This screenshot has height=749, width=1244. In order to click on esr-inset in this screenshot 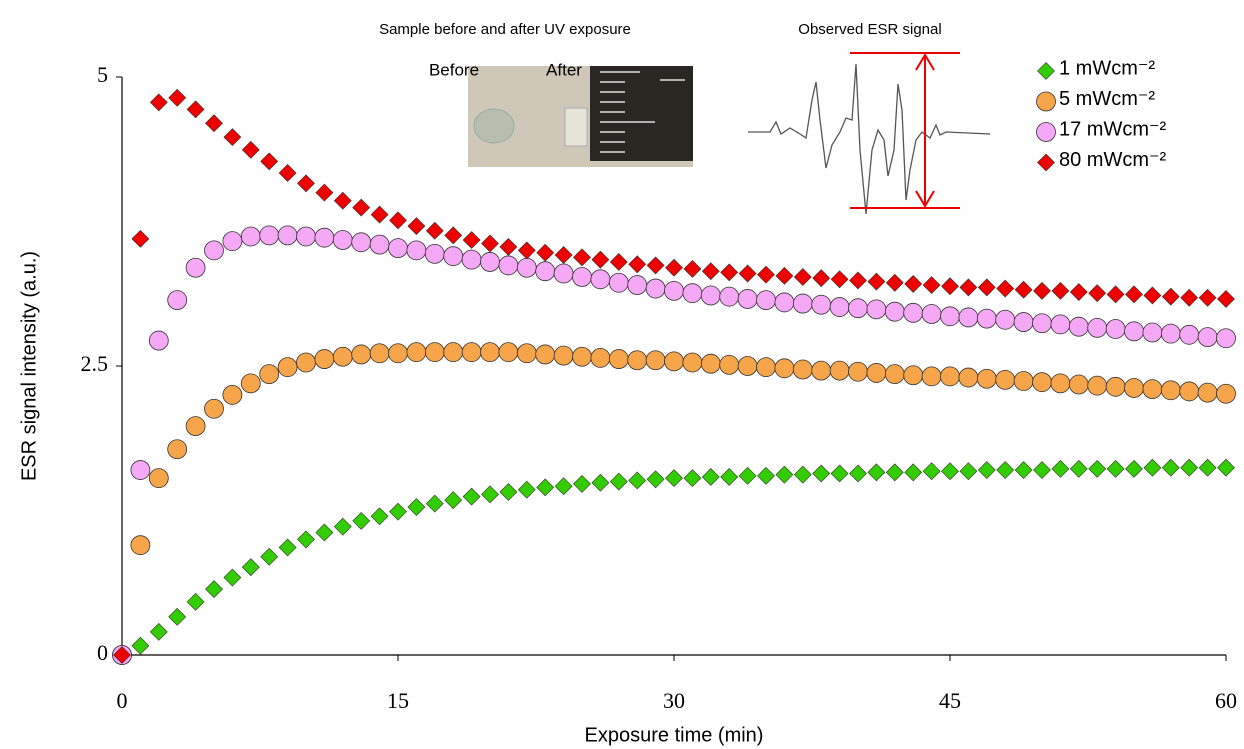, I will do `click(869, 133)`.